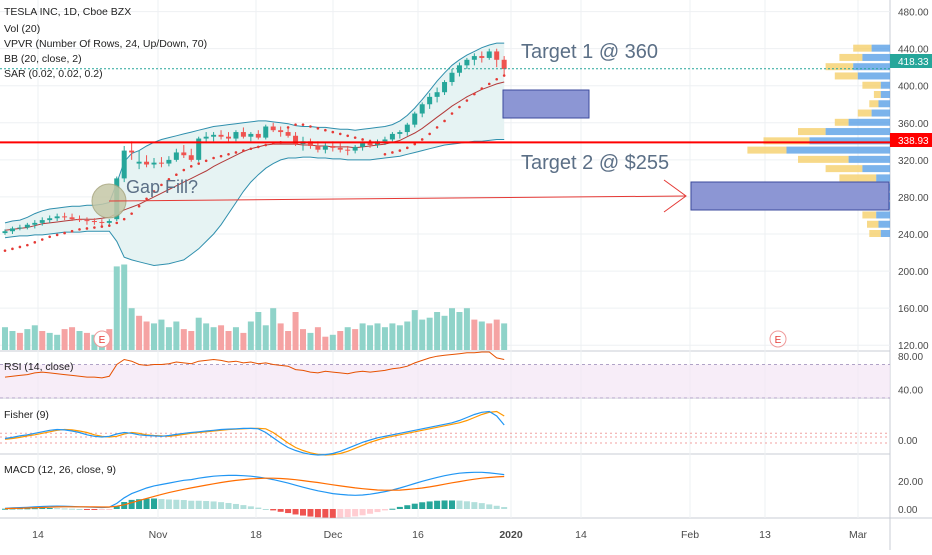 This screenshot has height=555, width=932. Describe the element at coordinates (162, 187) in the screenshot. I see `gap-fill-text: Gap Fill?` at that location.